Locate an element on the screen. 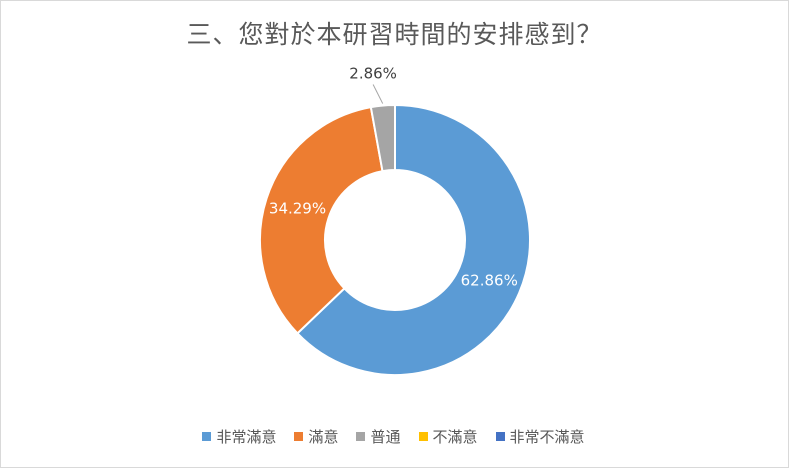 Image resolution: width=789 pixels, height=468 pixels. data-label-3: 2.86% is located at coordinates (373, 74).